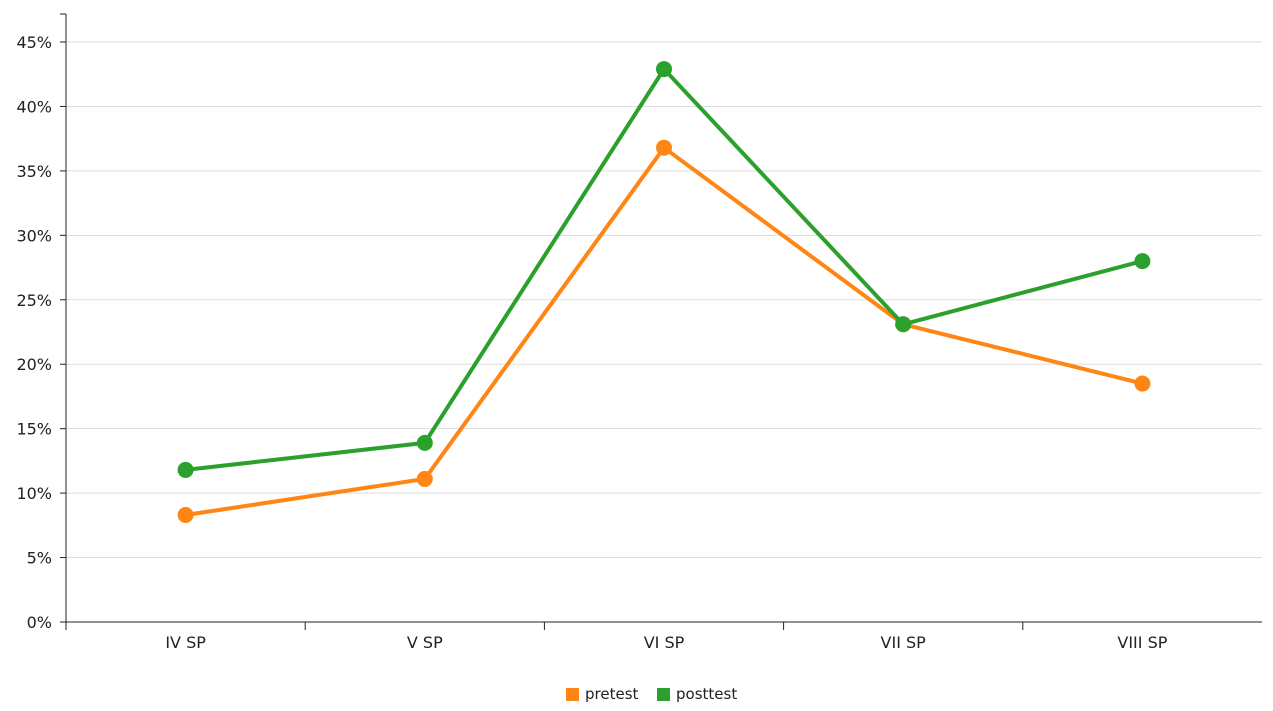 The image size is (1273, 711). I want to click on y-tick-label: 20%, so click(34, 364).